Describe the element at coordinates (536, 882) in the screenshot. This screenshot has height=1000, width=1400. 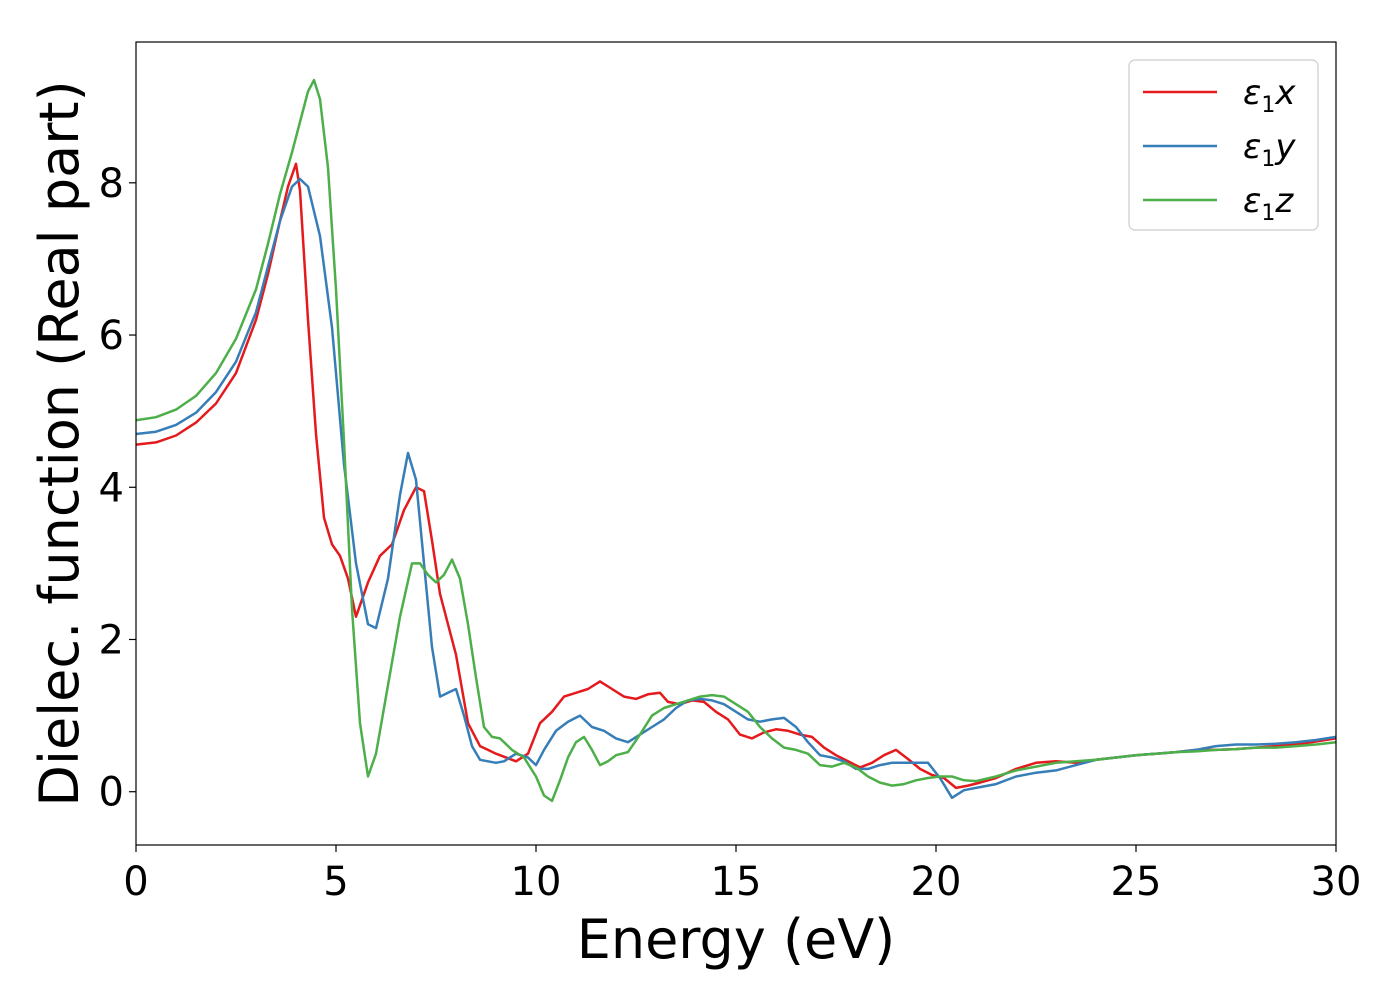
I see `x-tick-label: 10` at that location.